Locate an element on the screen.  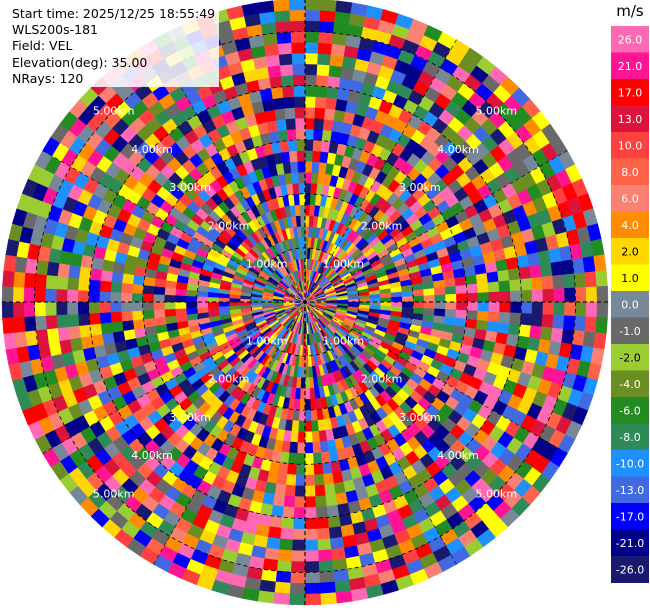
colorbar-tick-label: -17.0 is located at coordinates (630, 516).